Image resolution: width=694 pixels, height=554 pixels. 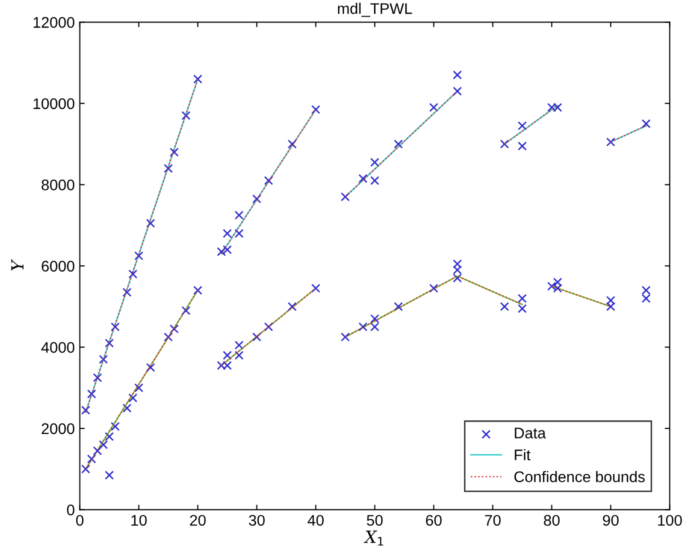 I want to click on x-tick-label: 60, so click(x=434, y=520).